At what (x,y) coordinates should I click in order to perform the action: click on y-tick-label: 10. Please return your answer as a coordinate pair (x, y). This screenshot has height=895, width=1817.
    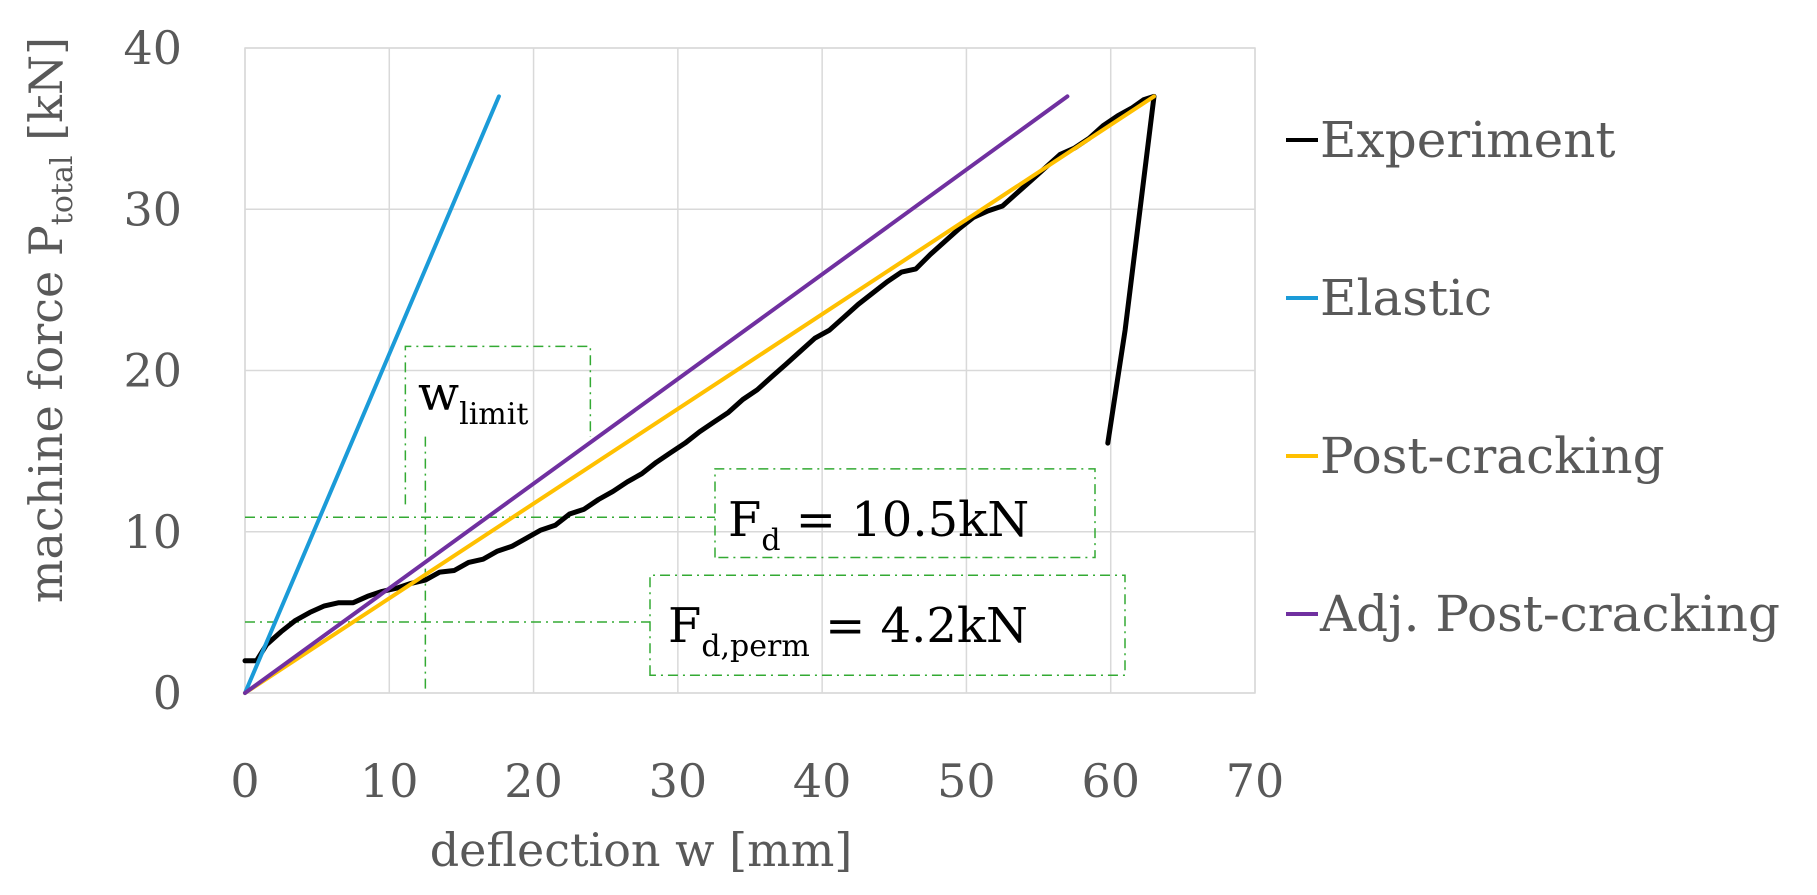
    Looking at the image, I should click on (152, 532).